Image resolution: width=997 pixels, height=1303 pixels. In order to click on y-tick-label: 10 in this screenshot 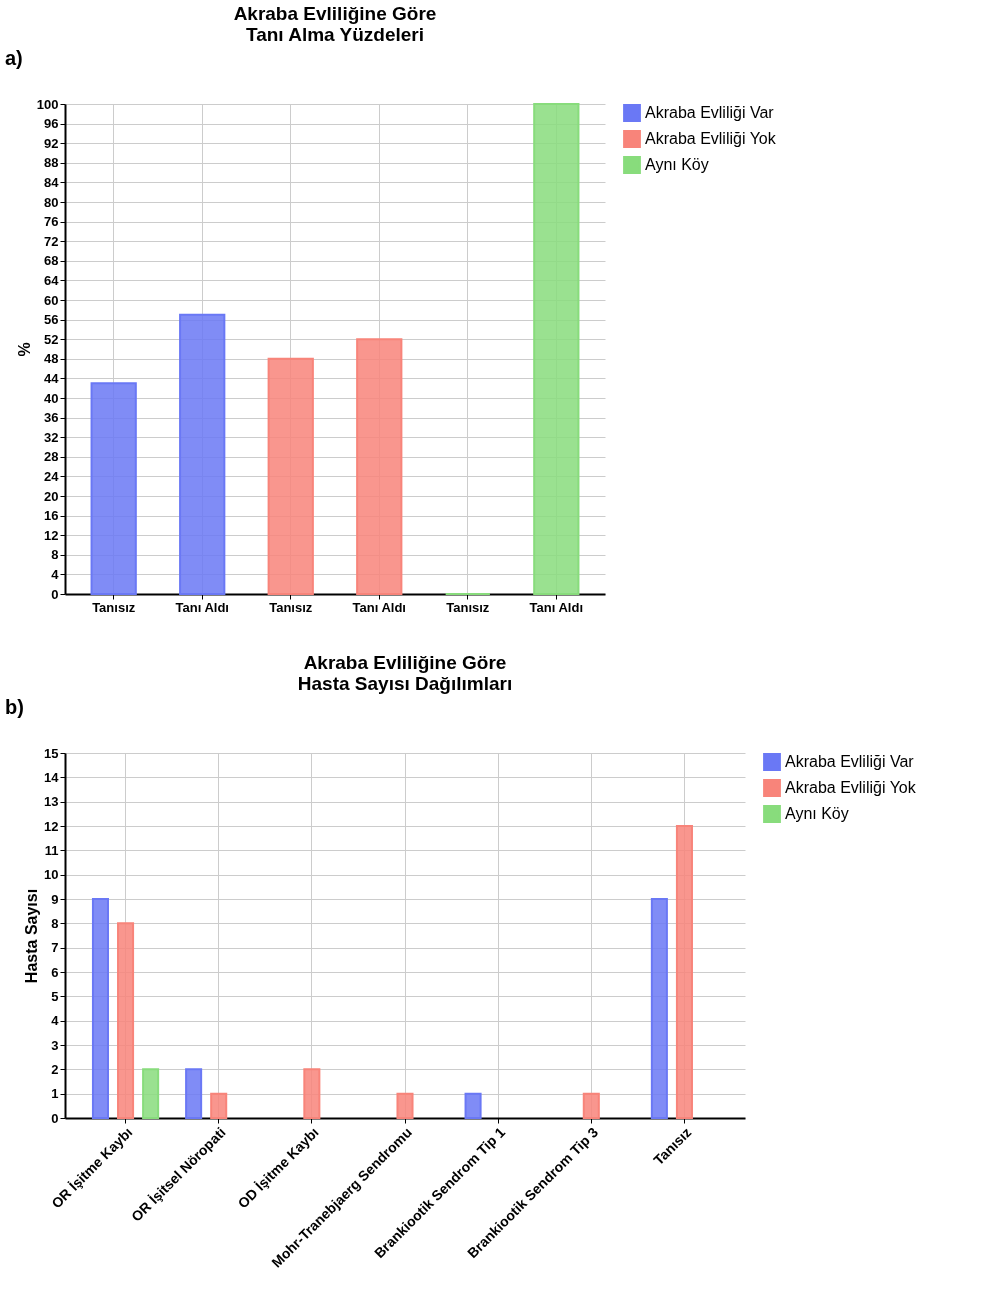, I will do `click(51, 875)`.